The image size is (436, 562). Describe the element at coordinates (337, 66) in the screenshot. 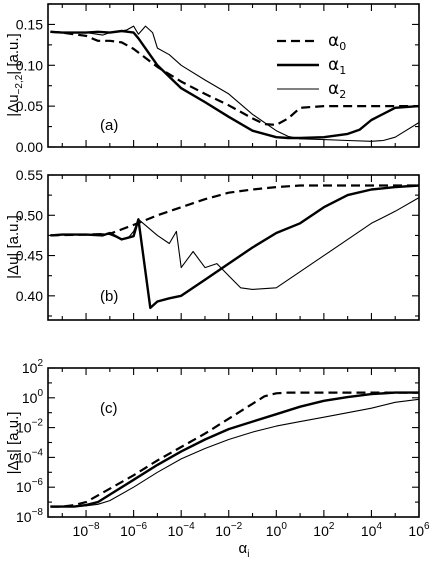

I see `legend-label-alpha1: α1` at that location.